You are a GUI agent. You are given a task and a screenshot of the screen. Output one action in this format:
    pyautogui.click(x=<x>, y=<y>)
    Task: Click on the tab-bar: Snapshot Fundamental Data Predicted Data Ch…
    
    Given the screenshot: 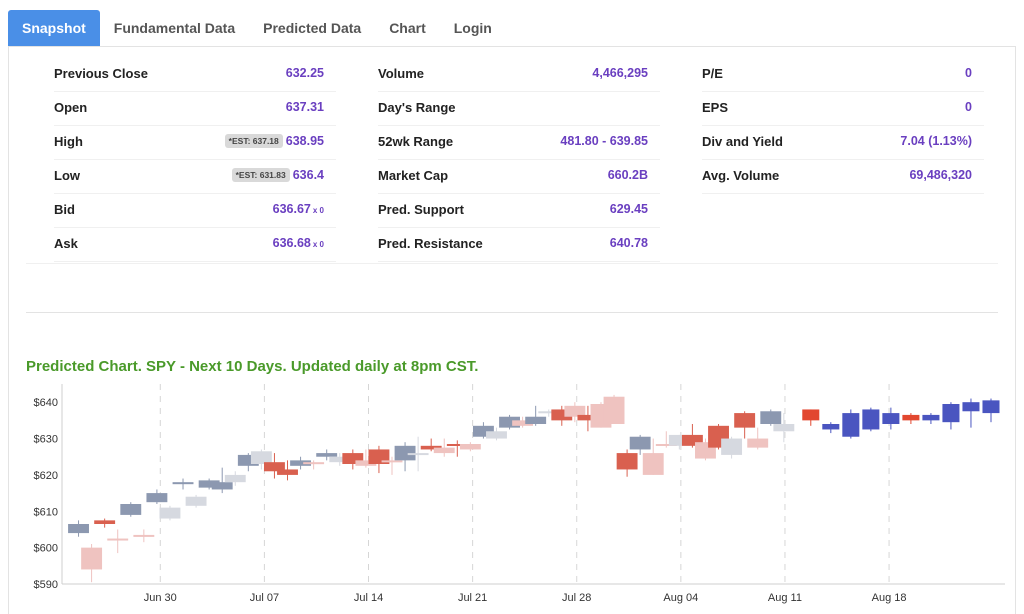 What is the action you would take?
    pyautogui.click(x=257, y=28)
    